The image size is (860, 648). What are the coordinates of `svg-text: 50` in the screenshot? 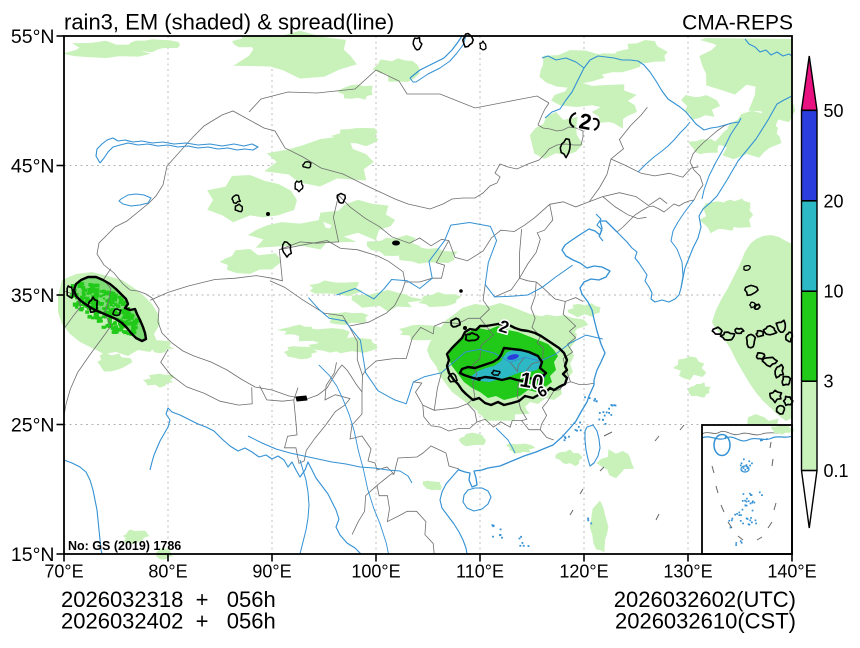 It's located at (834, 111).